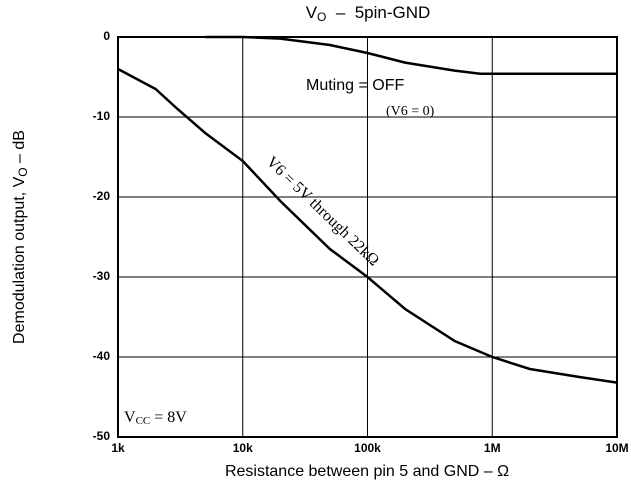 This screenshot has width=631, height=490. Describe the element at coordinates (102, 196) in the screenshot. I see `y-tick-label: -20` at that location.